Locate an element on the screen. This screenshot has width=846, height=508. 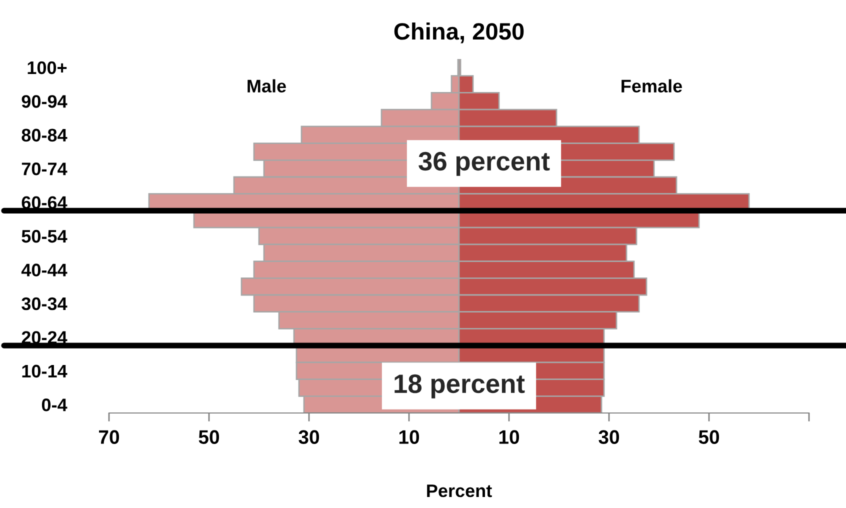
x-tick-label: 70 is located at coordinates (109, 437).